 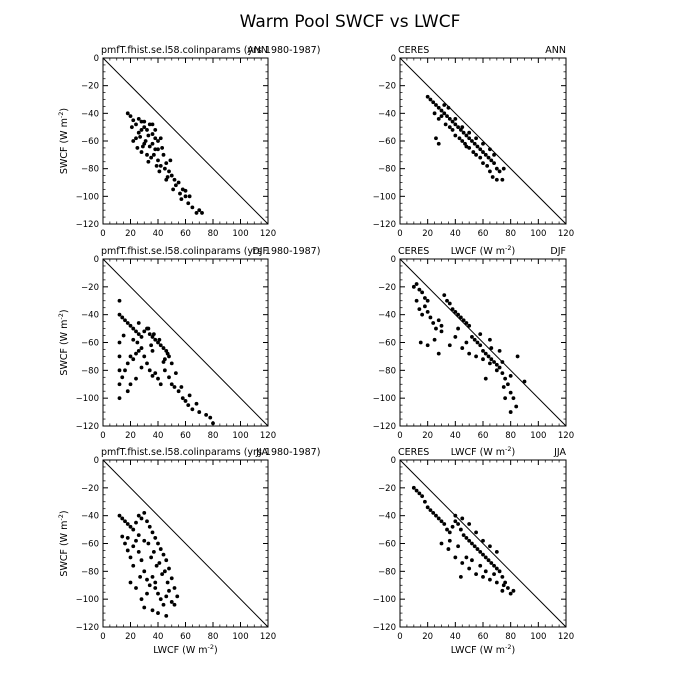 What do you see at coordinates (514, 251) in the screenshot?
I see `panel-title-center-tail: )` at bounding box center [514, 251].